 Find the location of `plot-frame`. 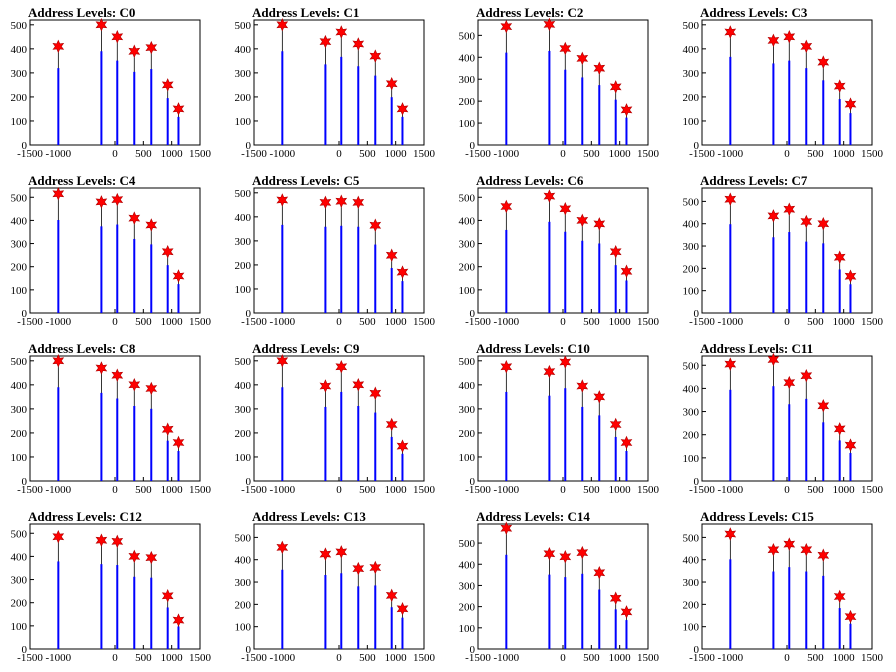

plot-frame is located at coordinates (115, 250).